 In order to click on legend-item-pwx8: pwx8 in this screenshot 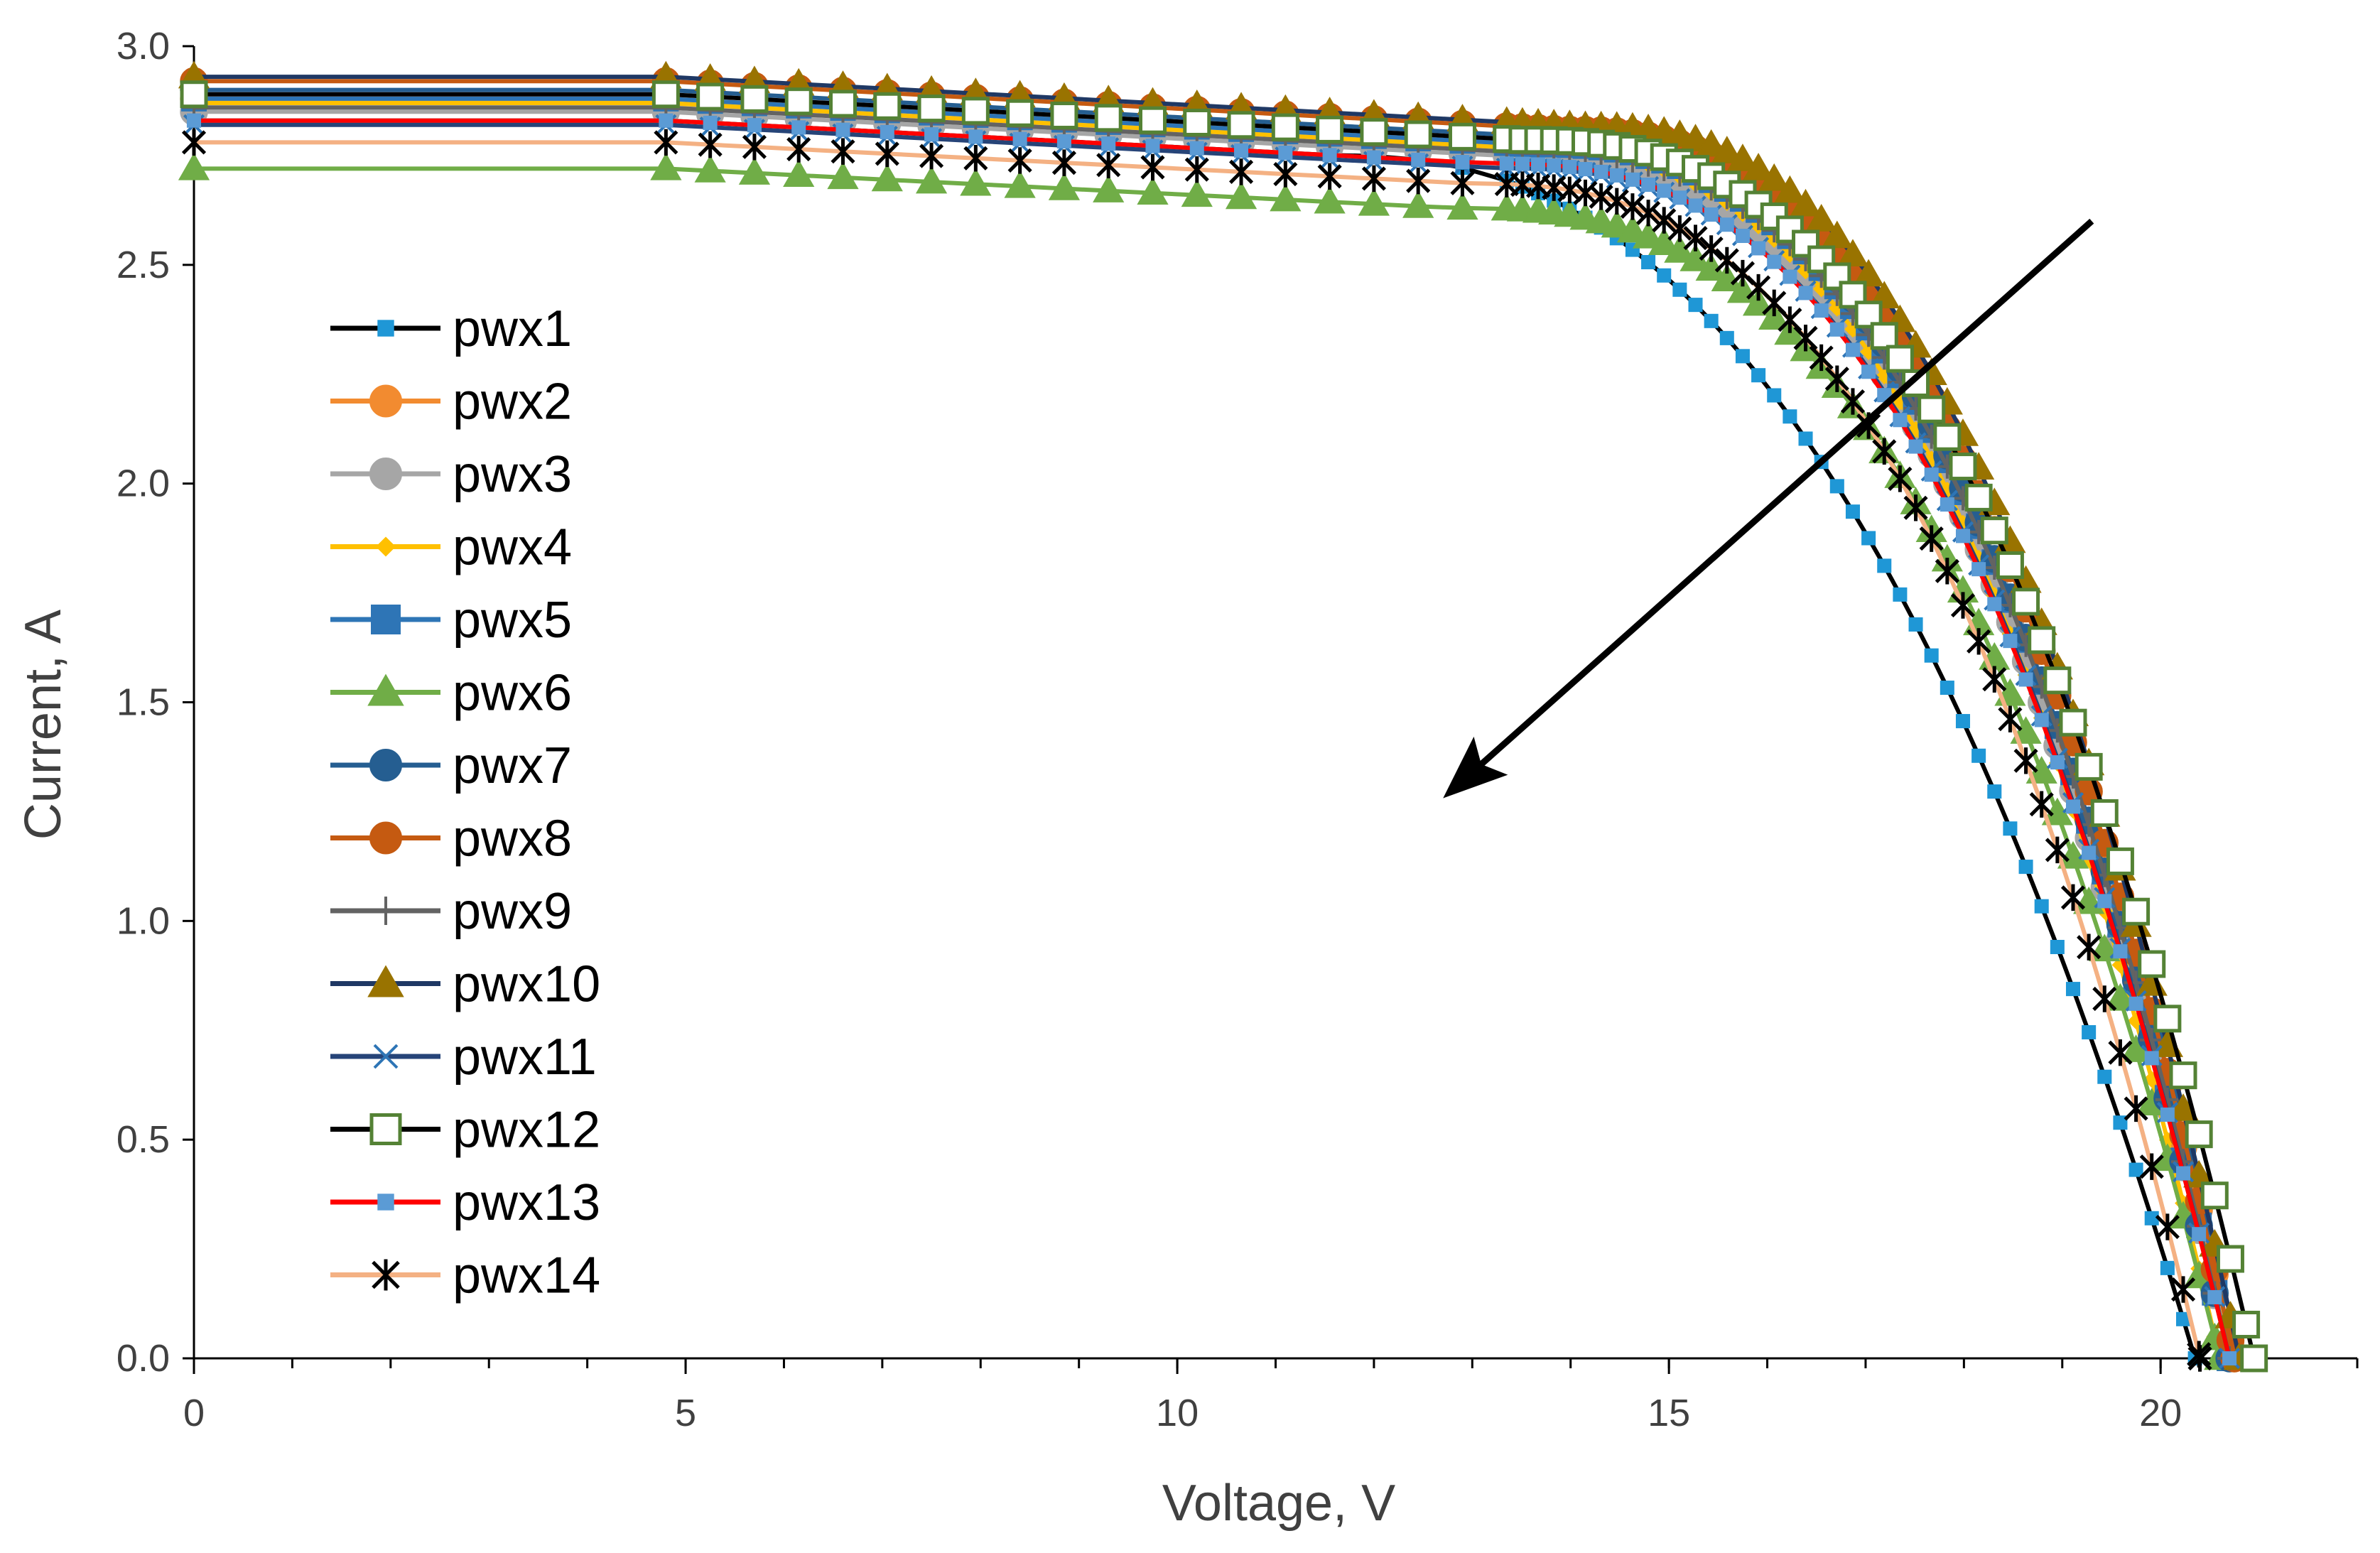, I will do `click(451, 839)`.